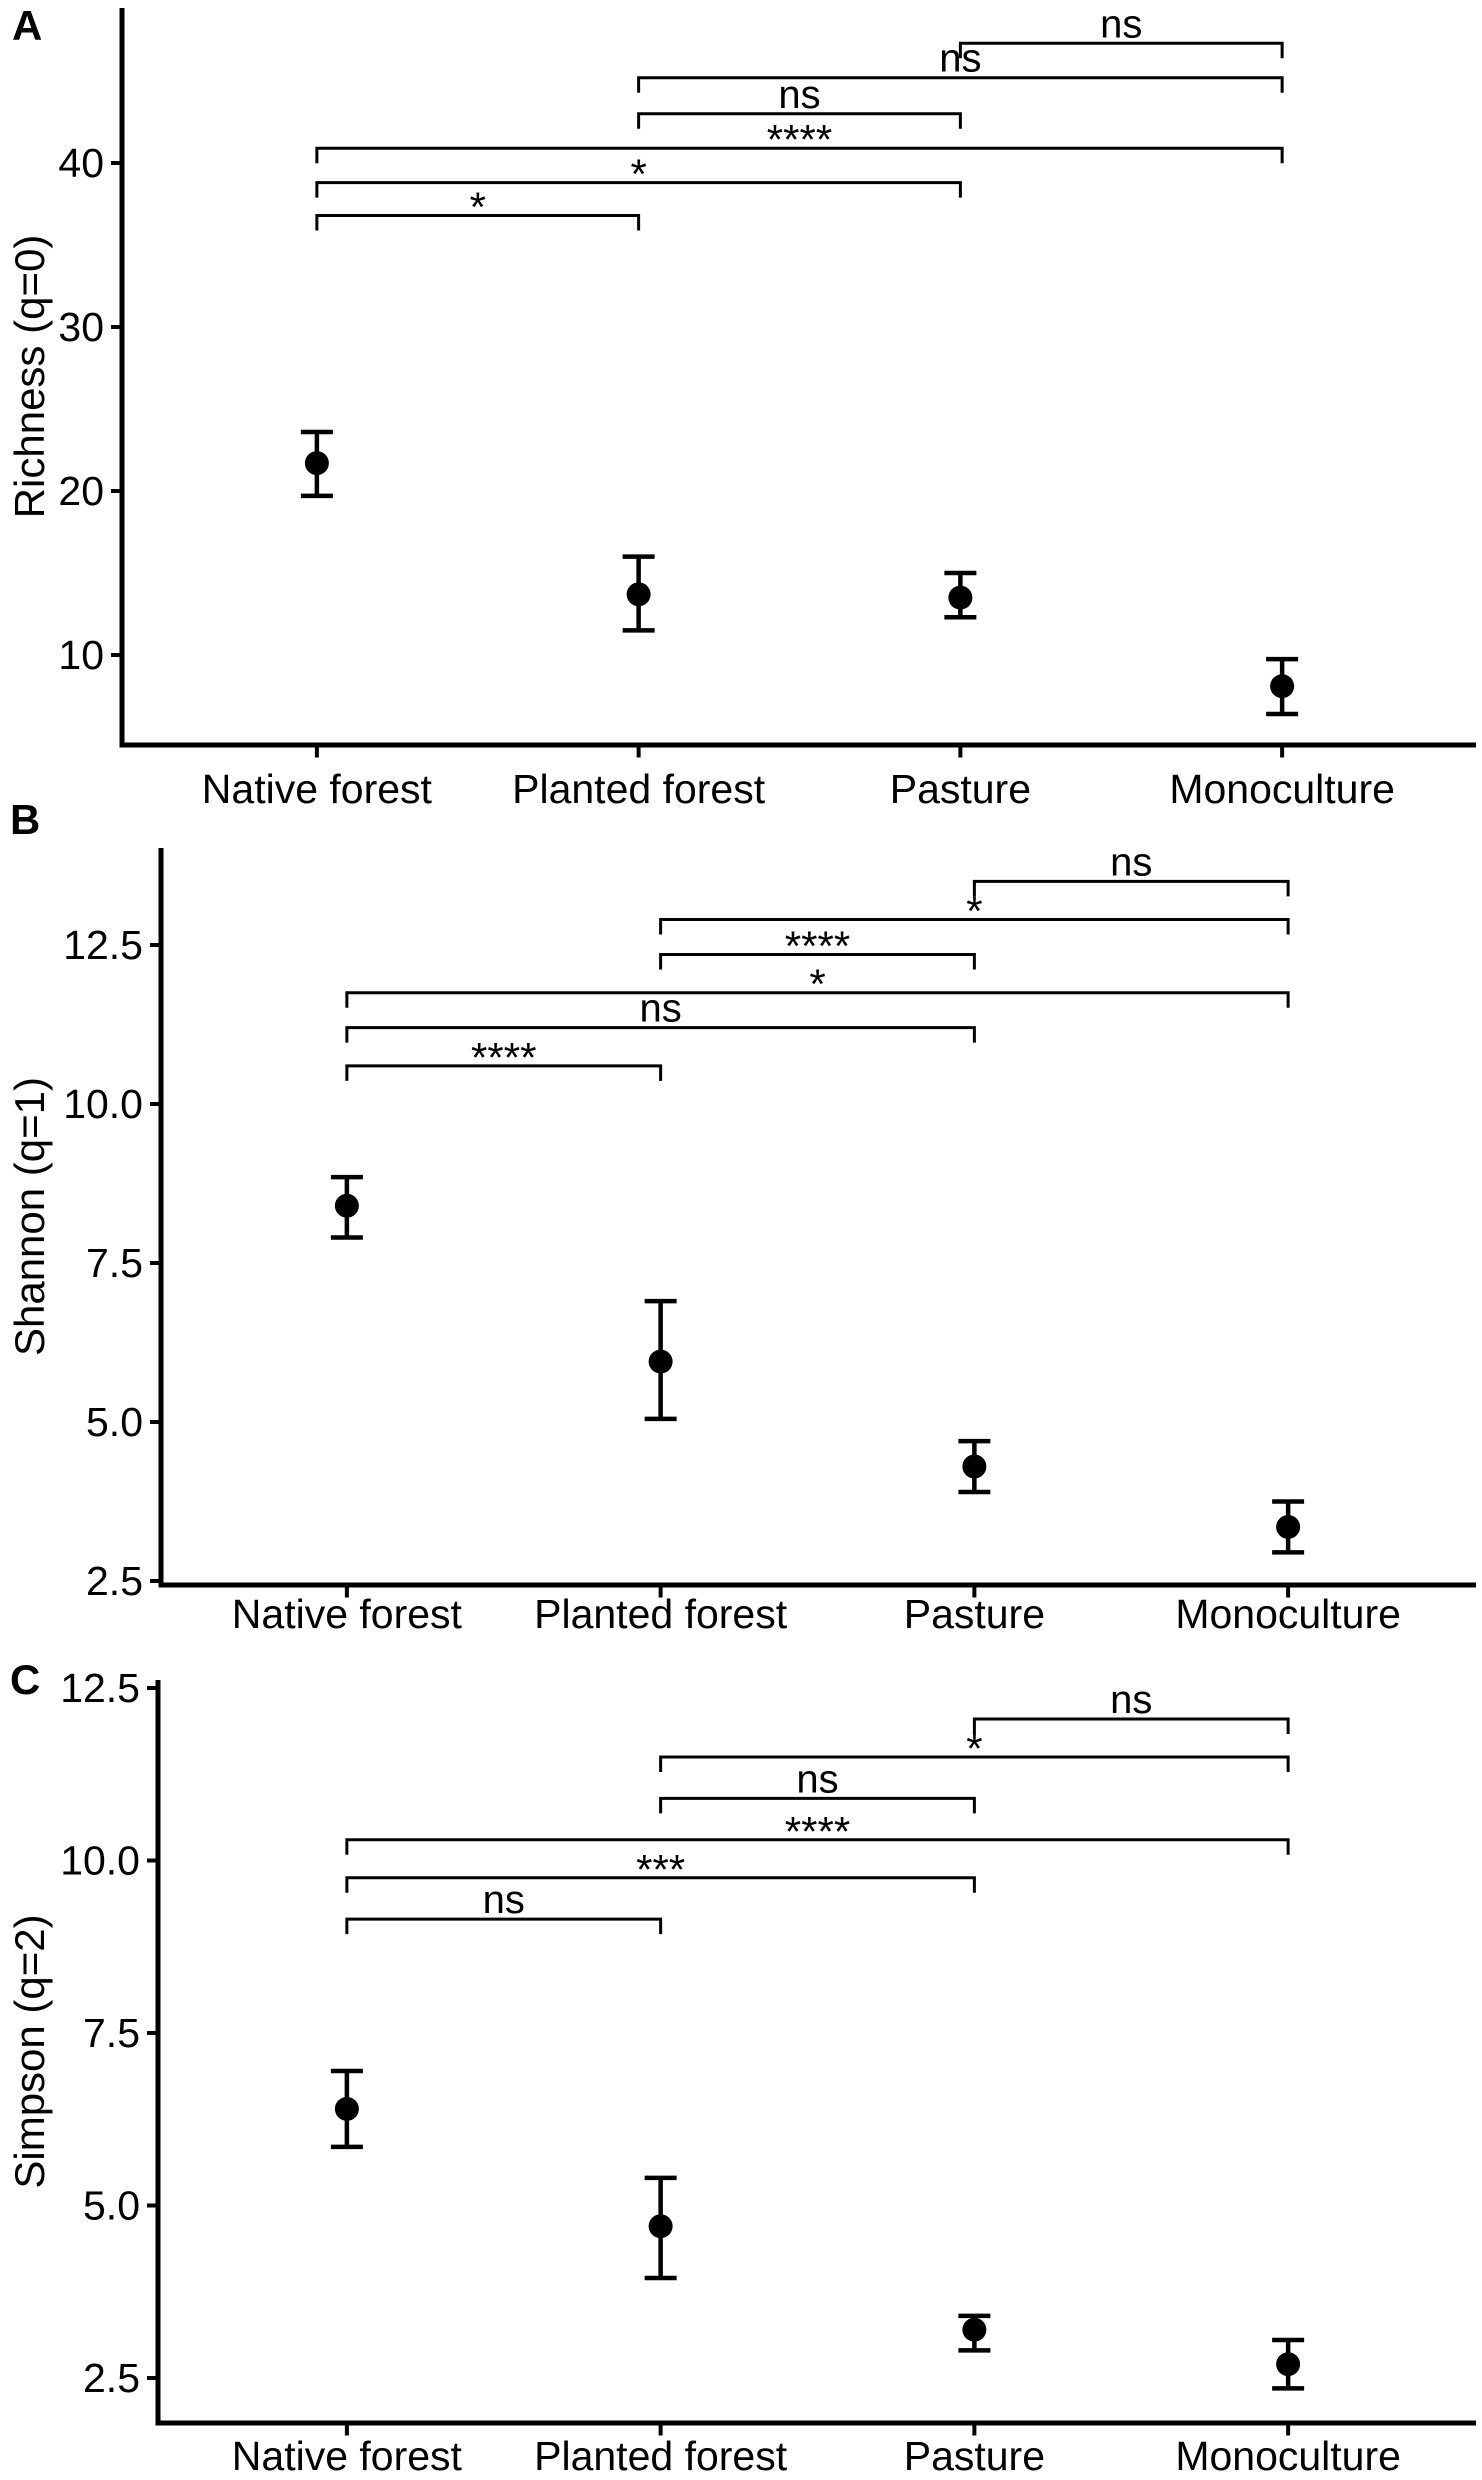 The width and height of the screenshot is (1482, 2480). Describe the element at coordinates (81, 491) in the screenshot. I see `y-tick-label: 20` at that location.